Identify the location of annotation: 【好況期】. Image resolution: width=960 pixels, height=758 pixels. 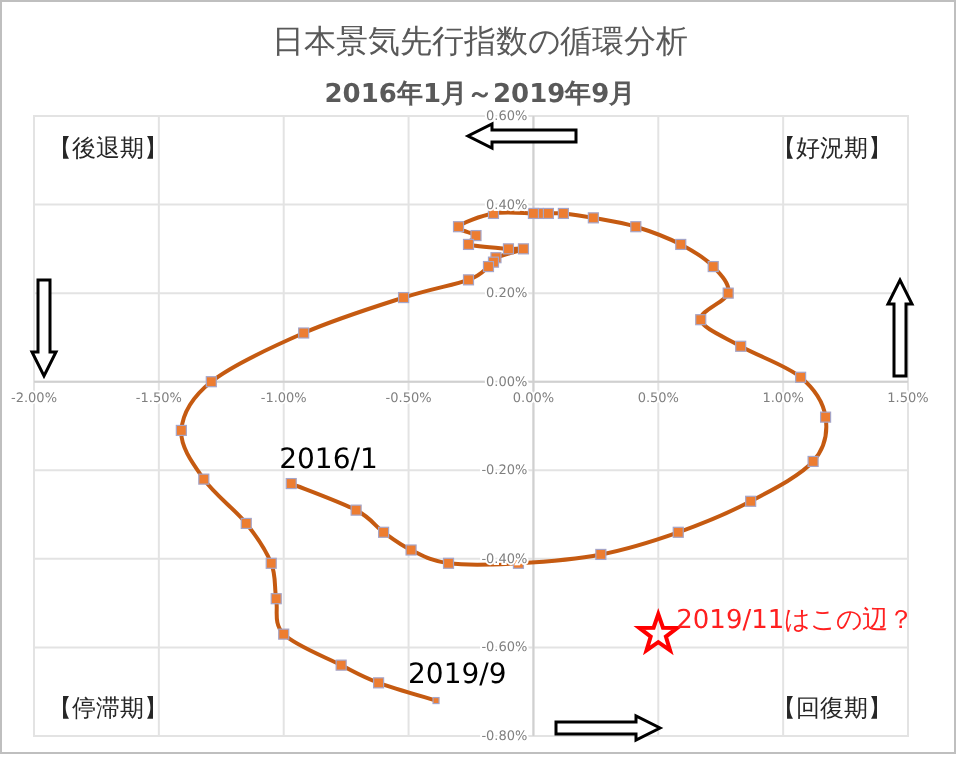
(832, 148).